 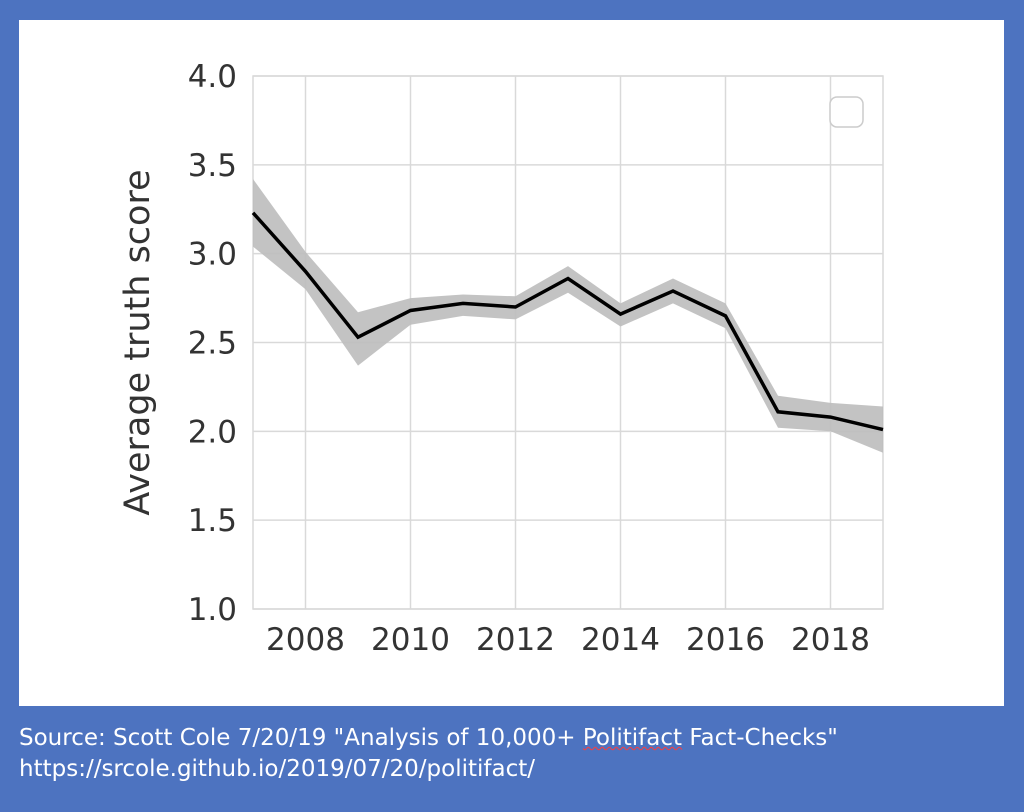 What do you see at coordinates (632, 738) in the screenshot?
I see `spellcheck-flagged-word: Politifact` at bounding box center [632, 738].